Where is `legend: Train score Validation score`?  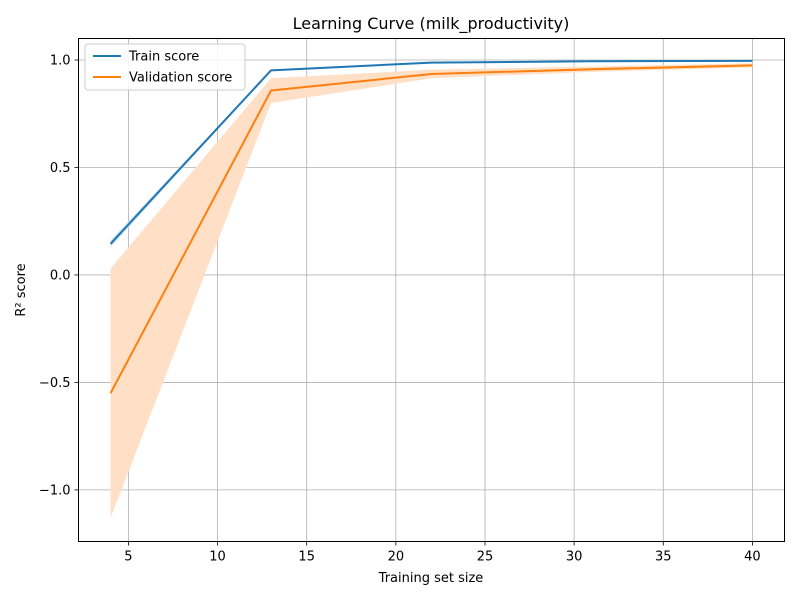 legend: Train score Validation score is located at coordinates (165, 67).